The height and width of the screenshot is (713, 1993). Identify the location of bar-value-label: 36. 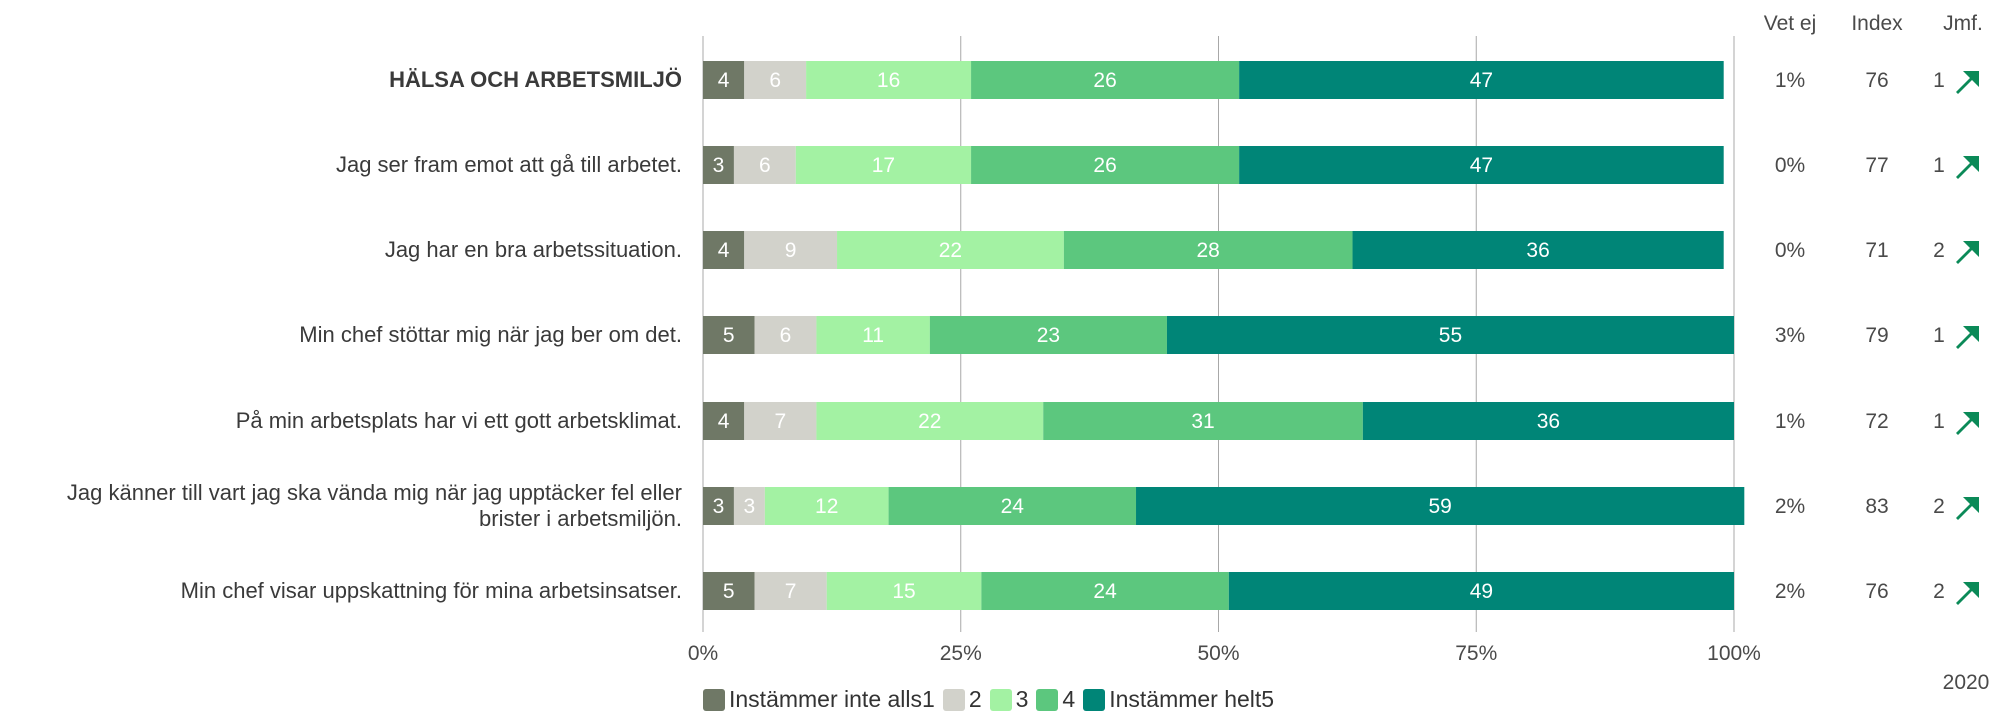
(1537, 250).